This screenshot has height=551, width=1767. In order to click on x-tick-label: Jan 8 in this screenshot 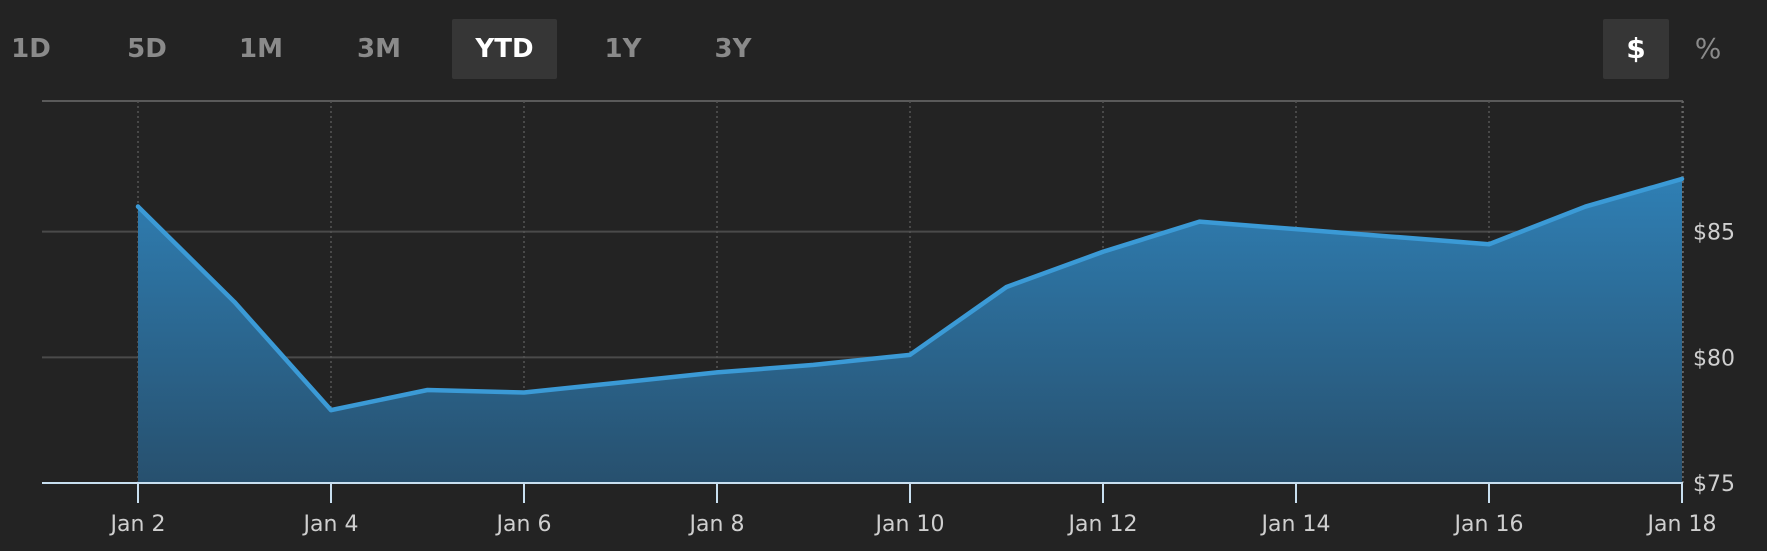, I will do `click(716, 524)`.